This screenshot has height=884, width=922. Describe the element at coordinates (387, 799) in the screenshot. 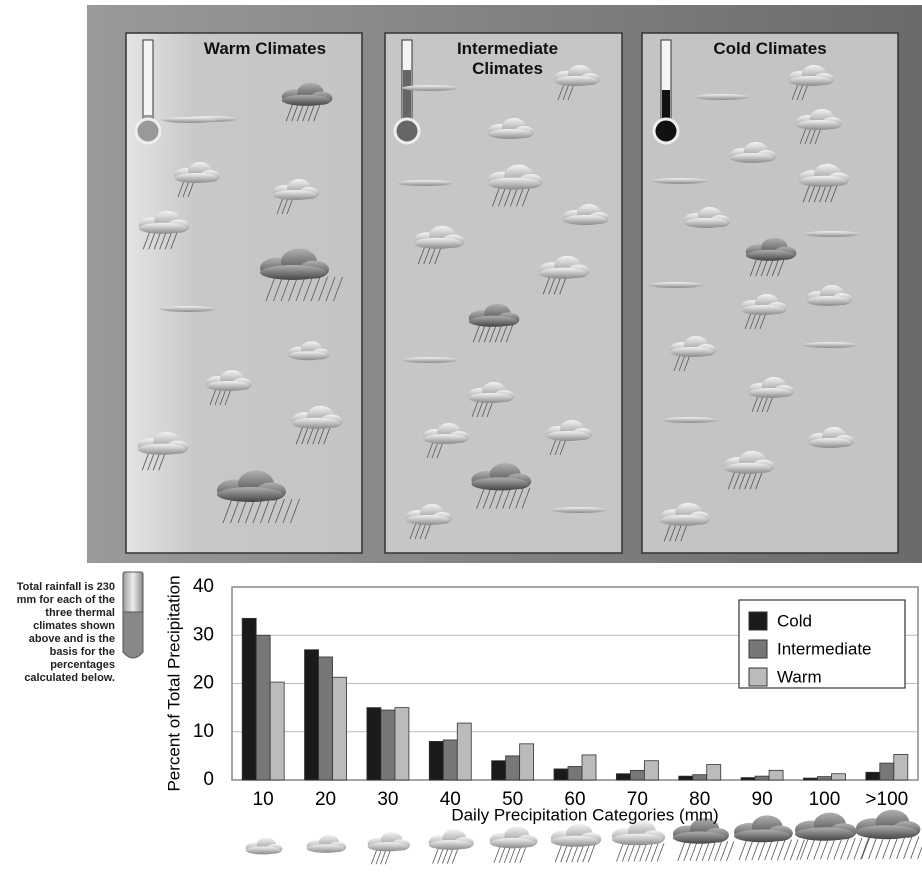

I see `x-tick-label: 30` at that location.